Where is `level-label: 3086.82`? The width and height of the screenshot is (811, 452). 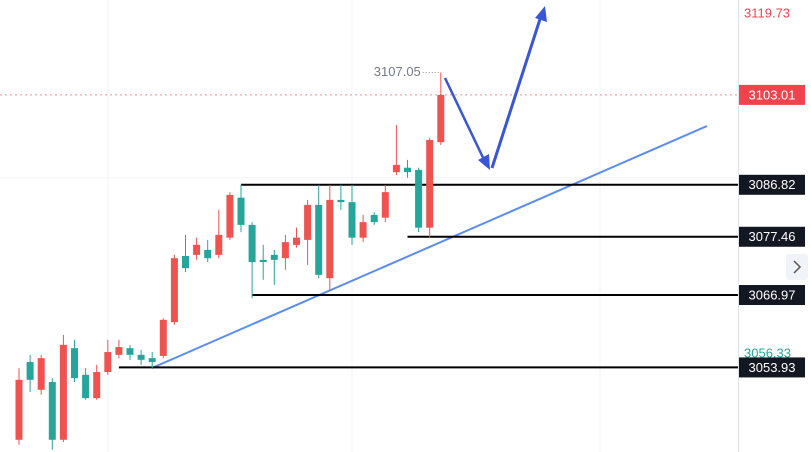 level-label: 3086.82 is located at coordinates (772, 184).